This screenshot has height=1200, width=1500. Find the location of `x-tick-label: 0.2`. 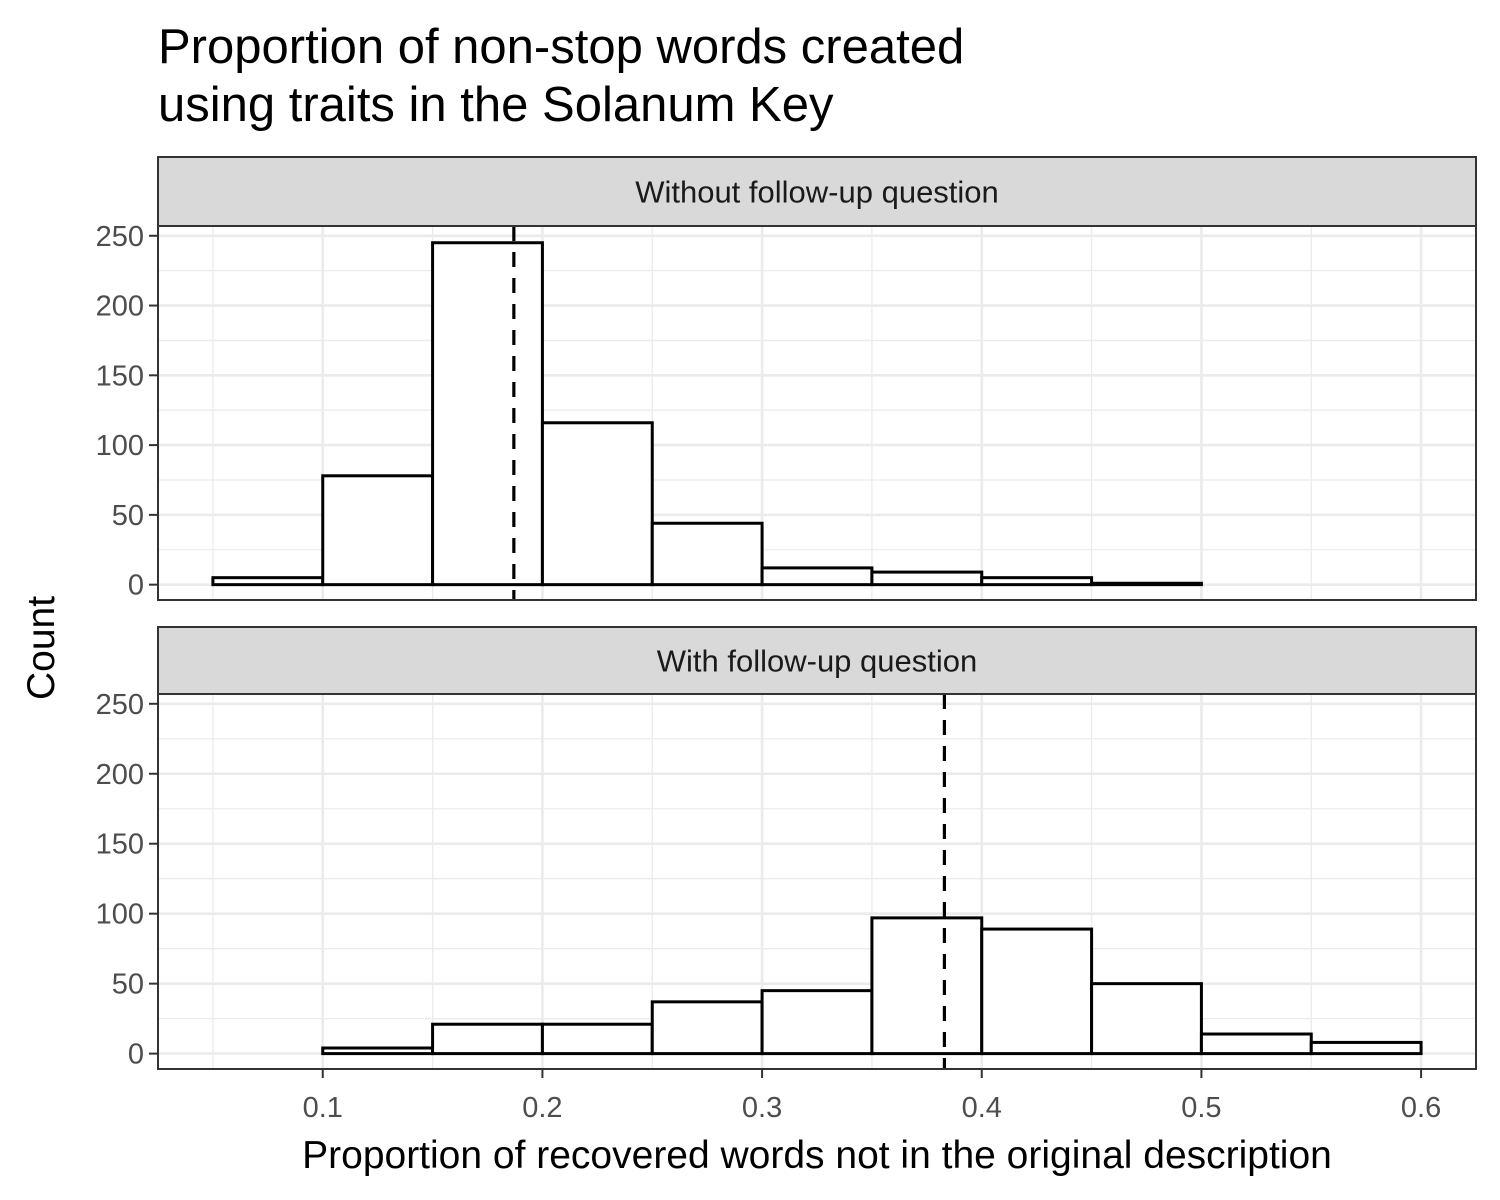

x-tick-label: 0.2 is located at coordinates (542, 1108).